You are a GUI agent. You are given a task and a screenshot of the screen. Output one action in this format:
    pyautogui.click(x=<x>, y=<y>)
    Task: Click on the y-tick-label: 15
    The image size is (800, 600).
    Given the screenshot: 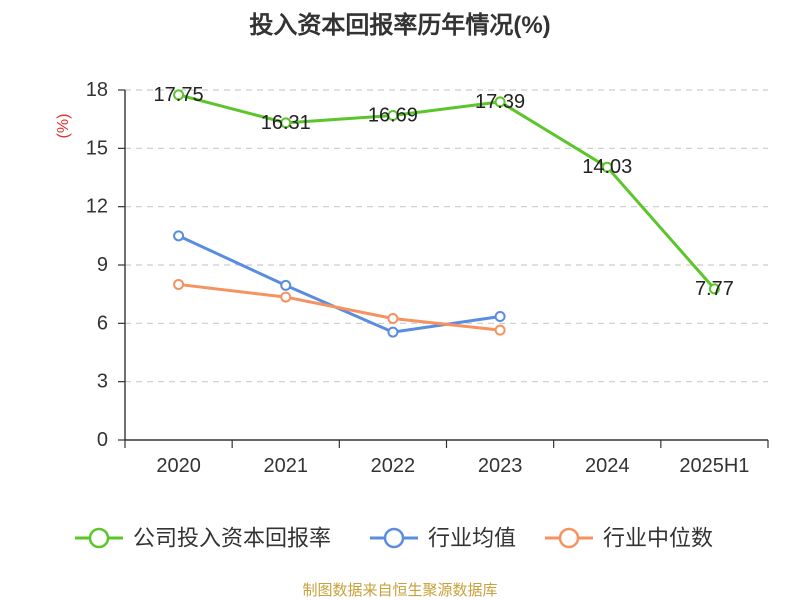 What is the action you would take?
    pyautogui.click(x=97, y=148)
    